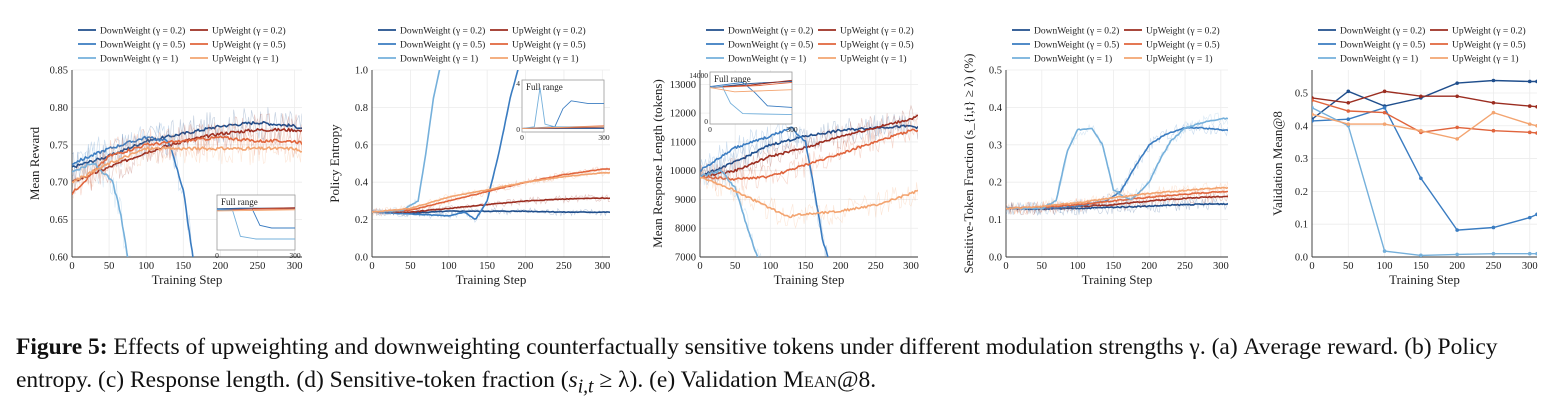 The image size is (1560, 409). What do you see at coordinates (361, 108) in the screenshot?
I see `y-tick-label: 0.8` at bounding box center [361, 108].